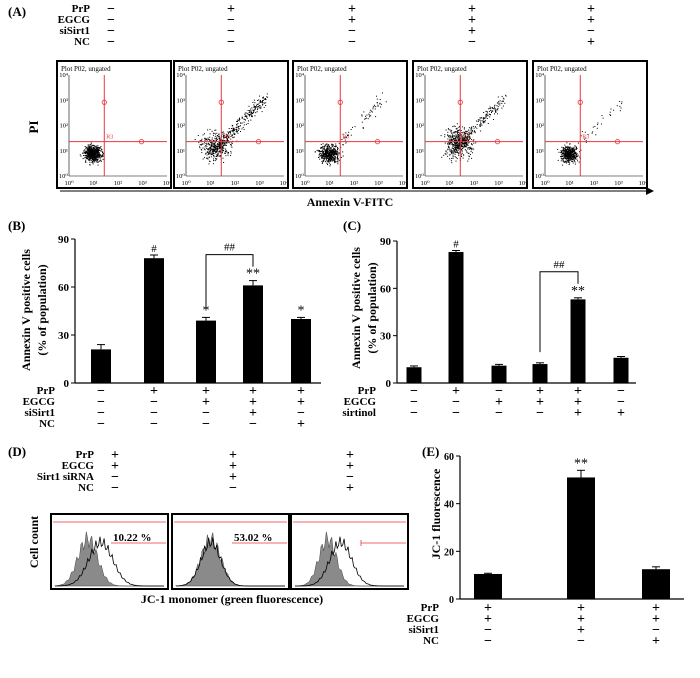  I want to click on condition-label: sirtinol, so click(359, 413).